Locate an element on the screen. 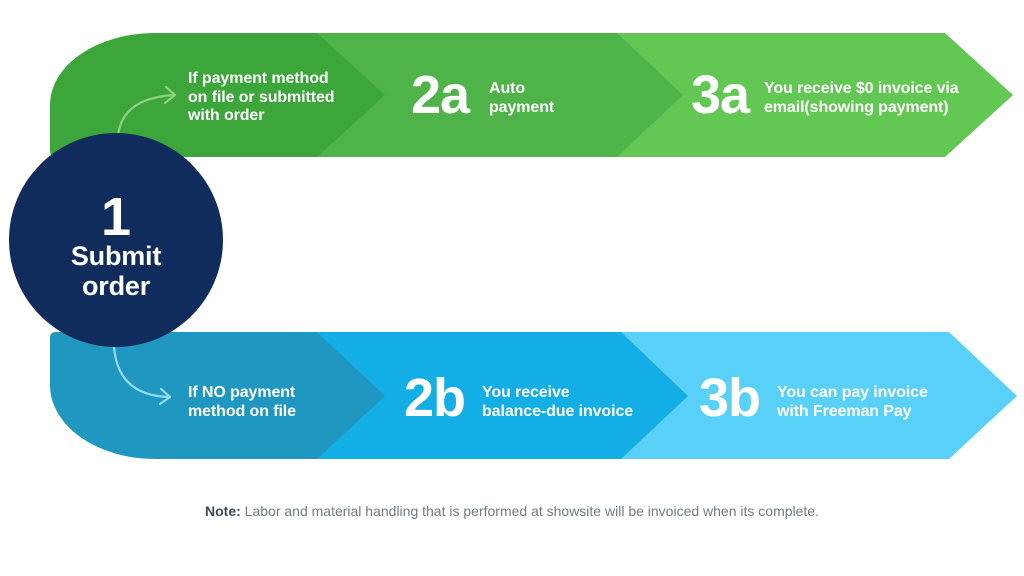 This screenshot has height=576, width=1024. top-curved-arrow-icon is located at coordinates (146, 111).